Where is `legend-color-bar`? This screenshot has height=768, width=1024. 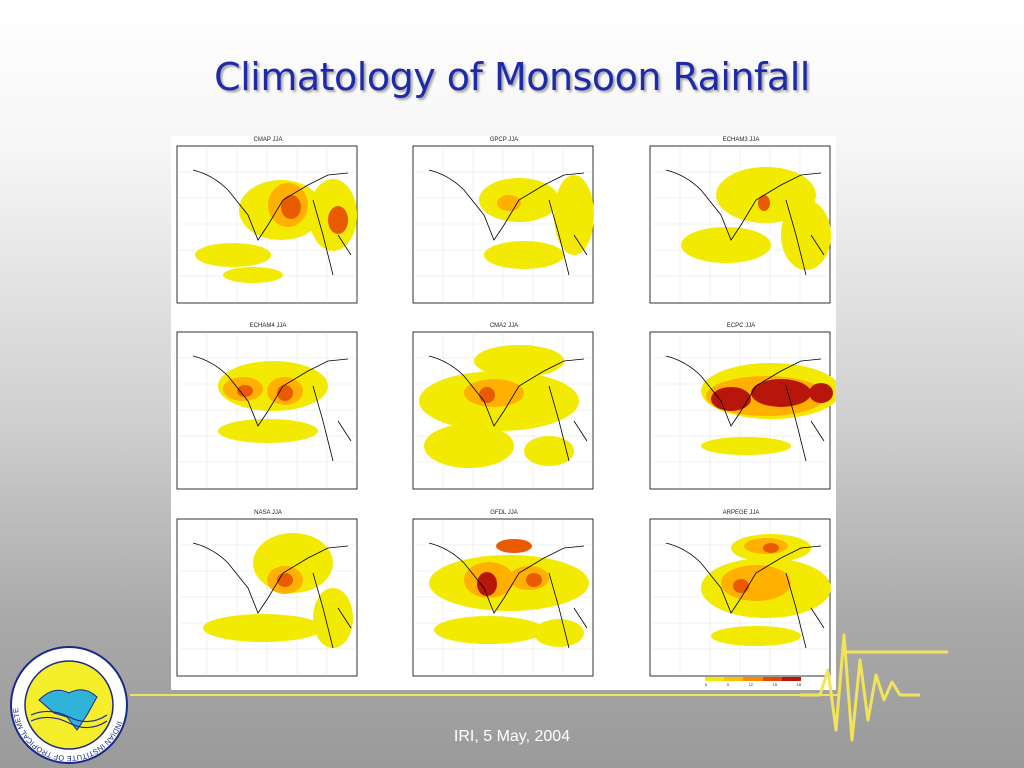 legend-color-bar is located at coordinates (753, 679).